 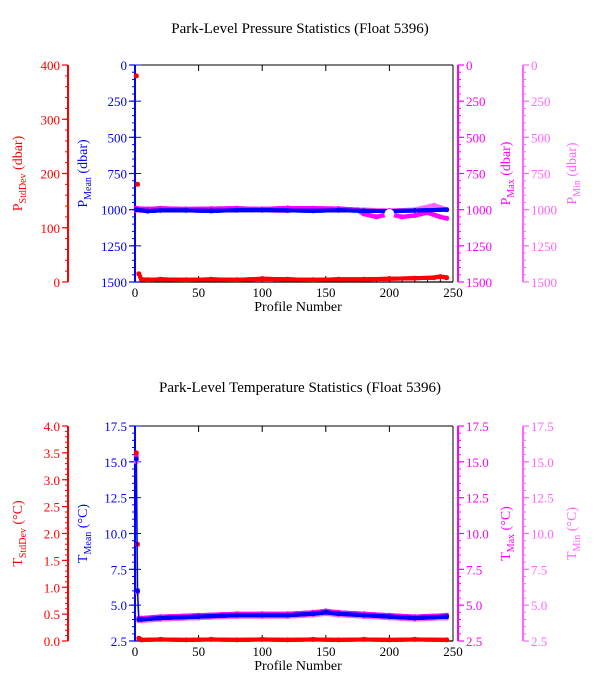 I want to click on y-tick-label: 3.0, so click(x=52, y=480).